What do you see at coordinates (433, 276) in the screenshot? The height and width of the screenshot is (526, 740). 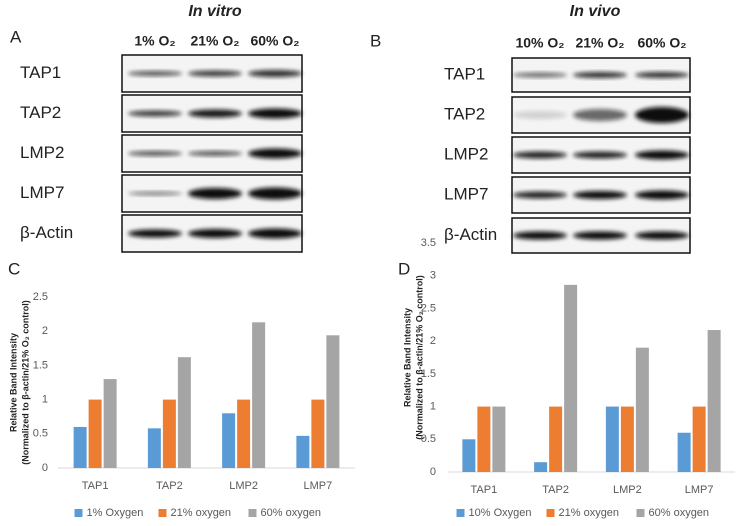 I see `y-tick-label: 3` at bounding box center [433, 276].